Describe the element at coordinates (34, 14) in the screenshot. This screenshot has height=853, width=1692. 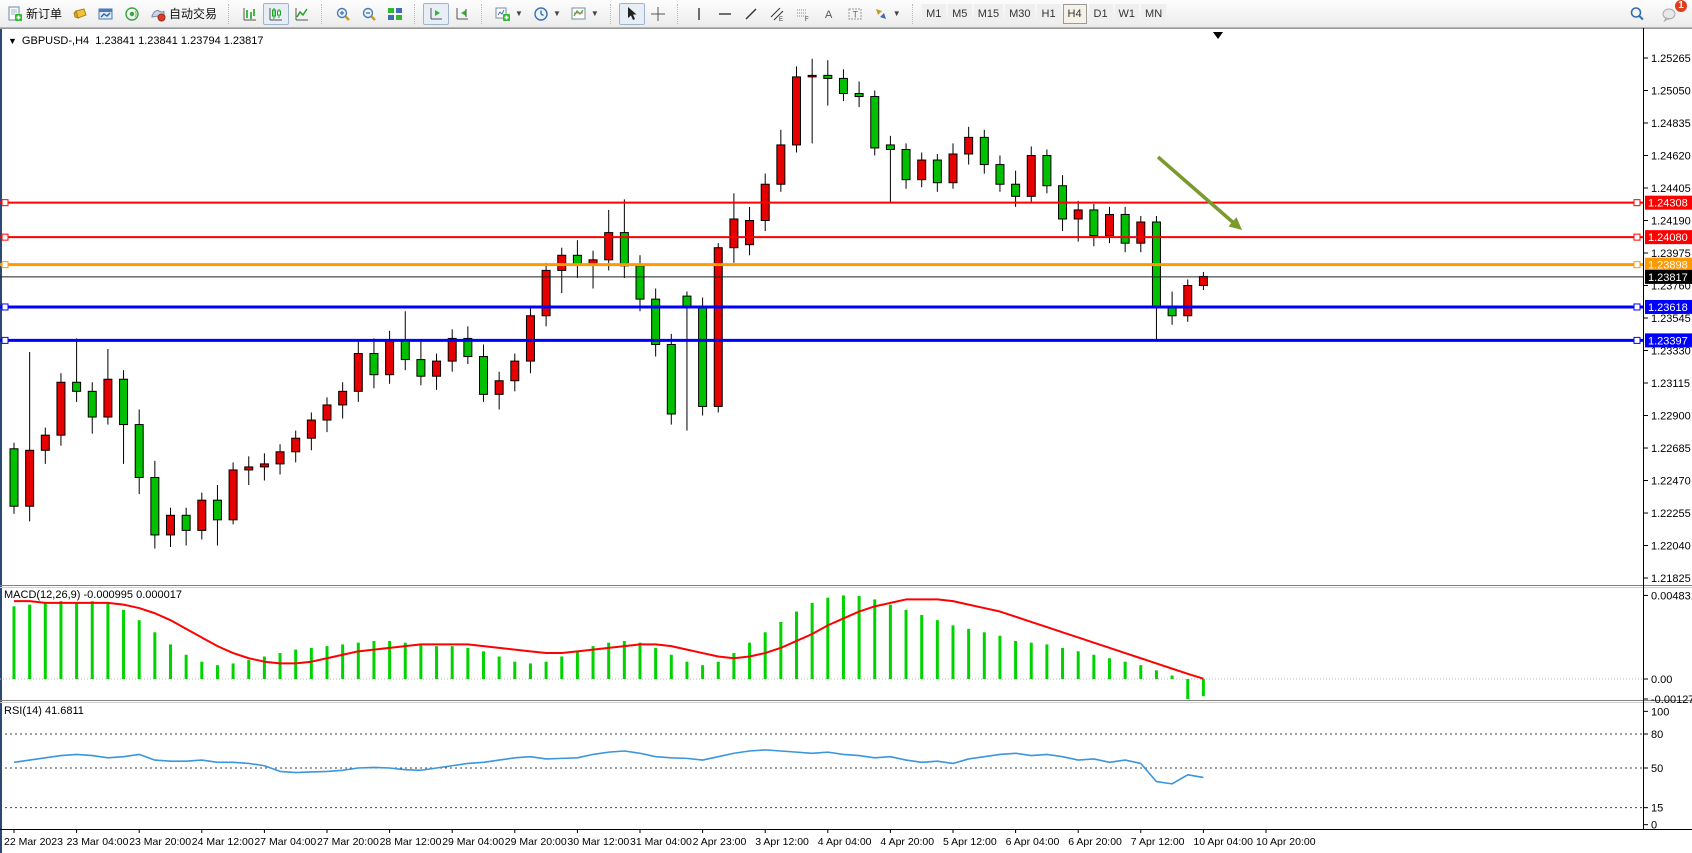
I see `new-order-button: 新订单` at that location.